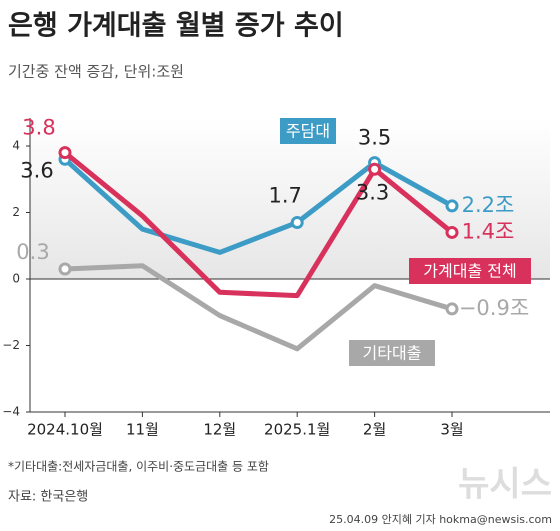 The height and width of the screenshot is (531, 560). I want to click on value-label: 1.4조, so click(488, 231).